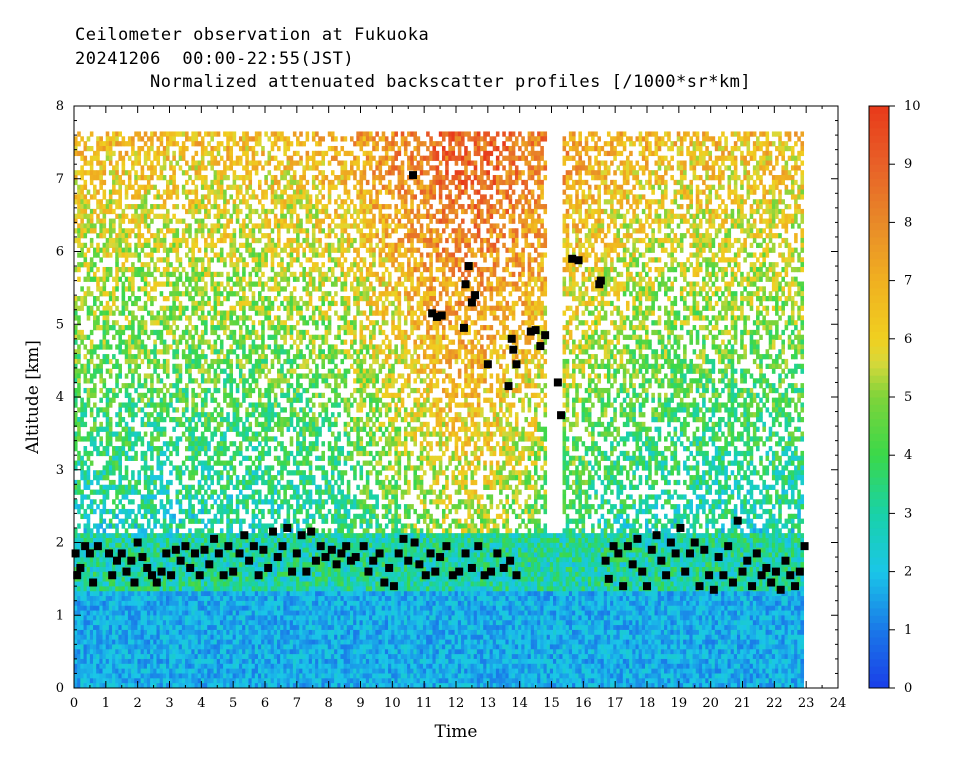 The height and width of the screenshot is (770, 960). What do you see at coordinates (252, 35) in the screenshot?
I see `chart-title-location: Ceilometer observation at Fukuoka` at bounding box center [252, 35].